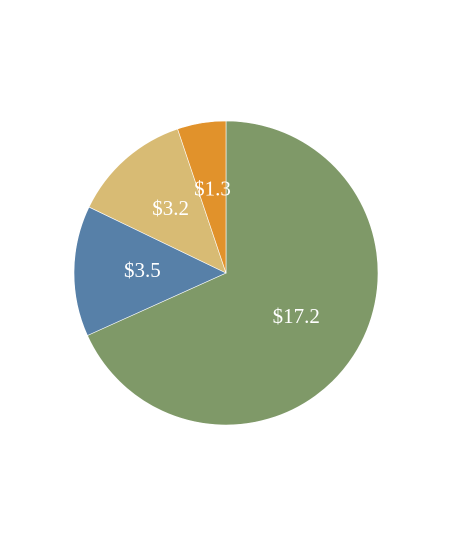 This screenshot has height=548, width=450. Describe the element at coordinates (142, 270) in the screenshot. I see `value-label: $3.5` at that location.